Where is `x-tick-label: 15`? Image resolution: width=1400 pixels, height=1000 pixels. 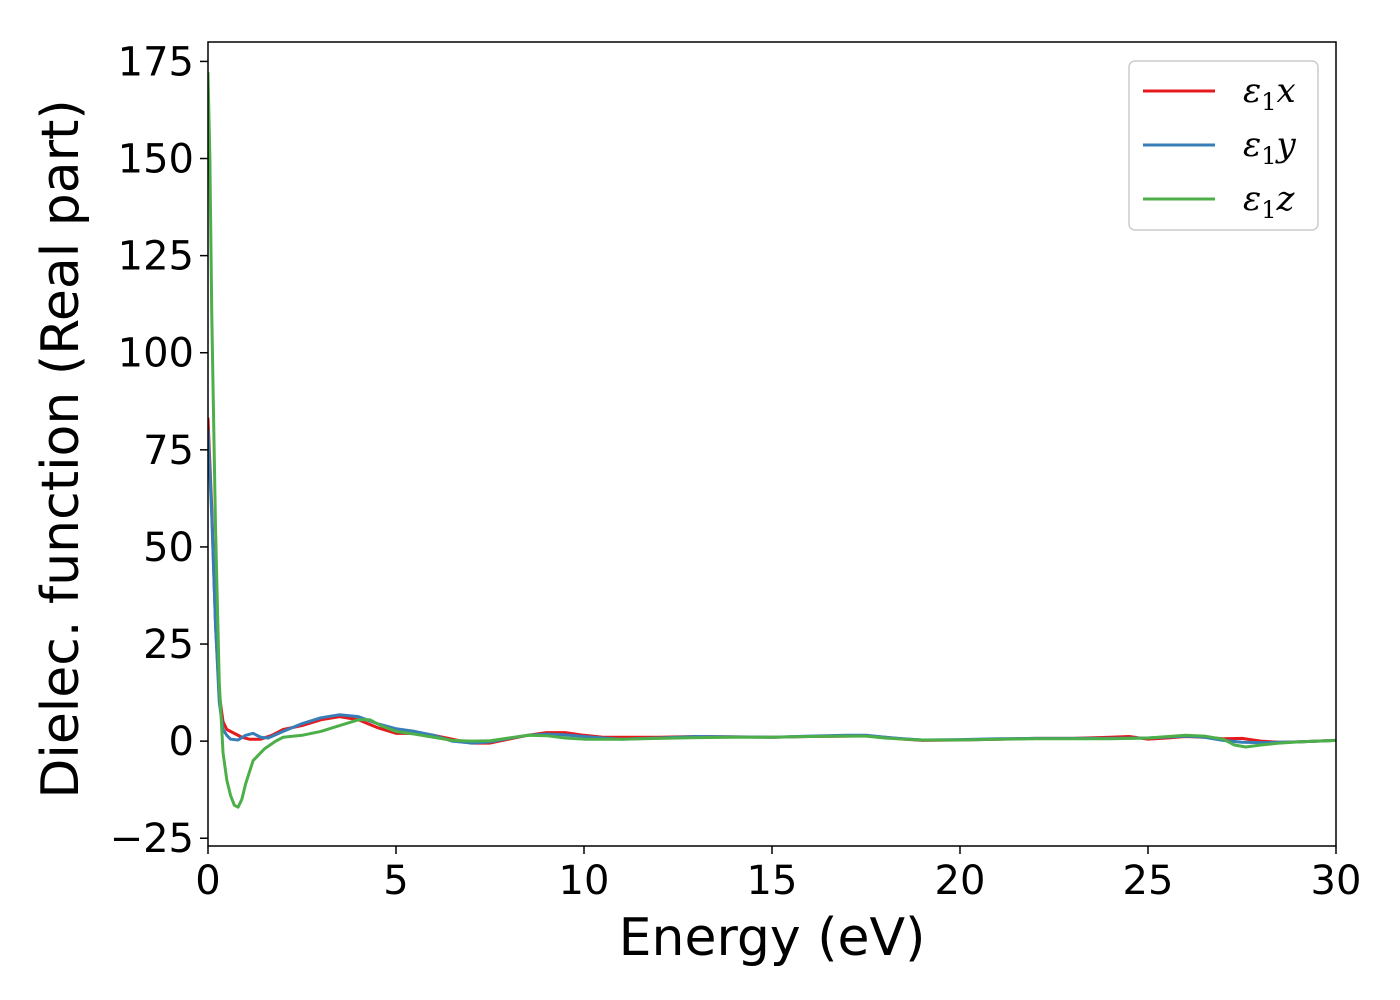
x-tick-label: 15 is located at coordinates (772, 881).